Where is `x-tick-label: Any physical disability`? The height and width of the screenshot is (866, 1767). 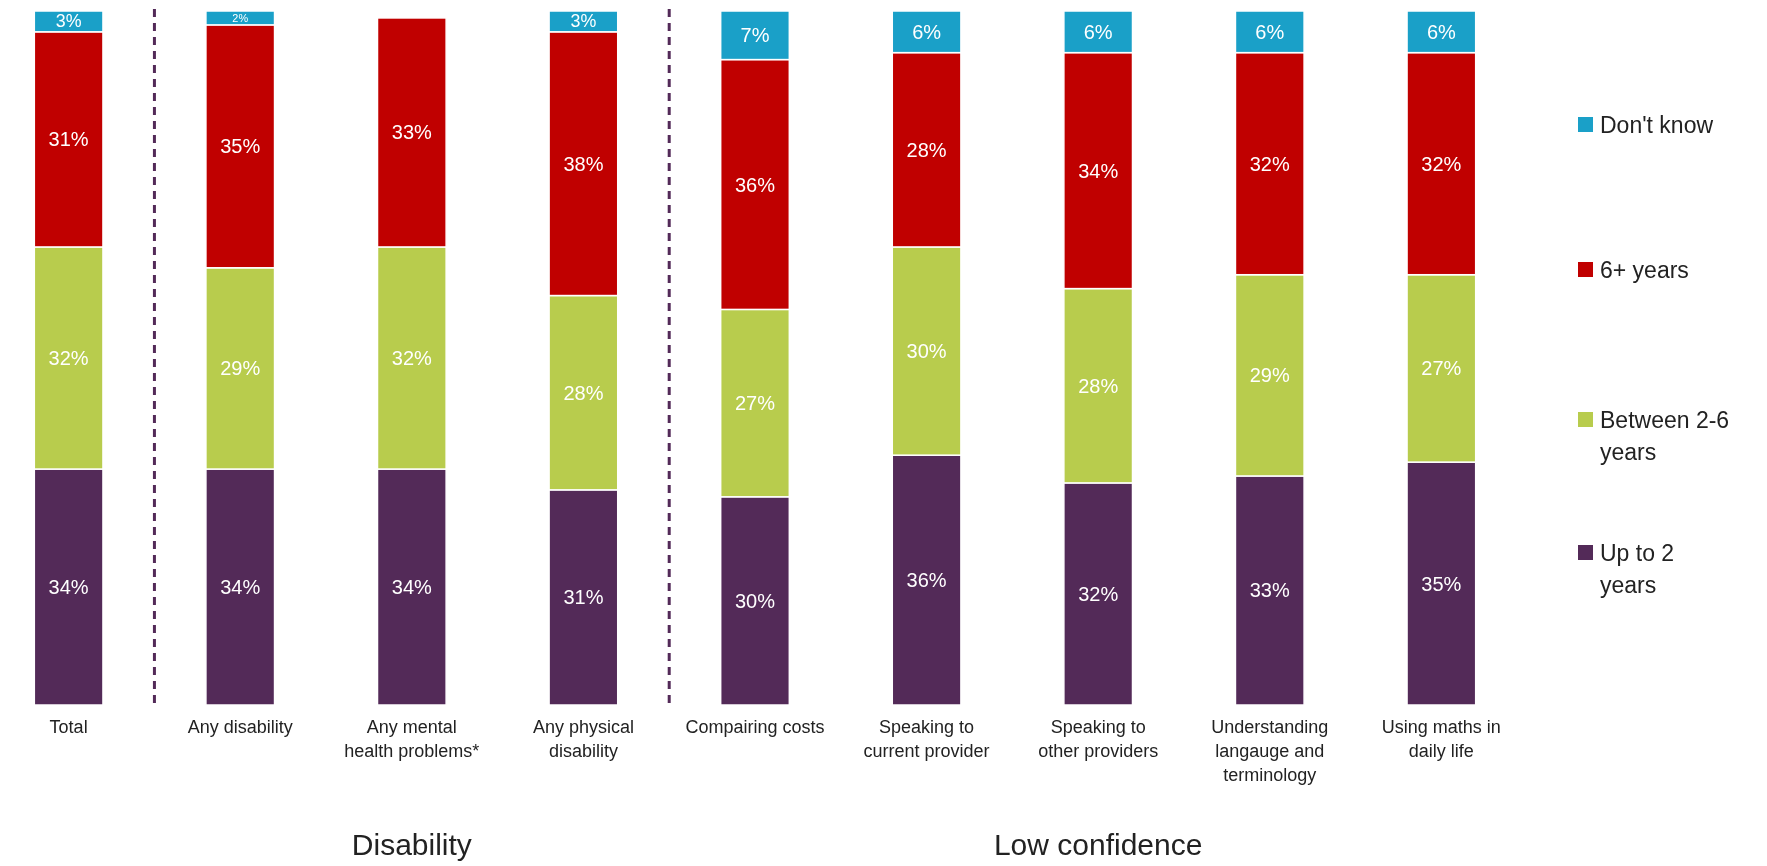 x-tick-label: Any physical disability is located at coordinates (583, 739).